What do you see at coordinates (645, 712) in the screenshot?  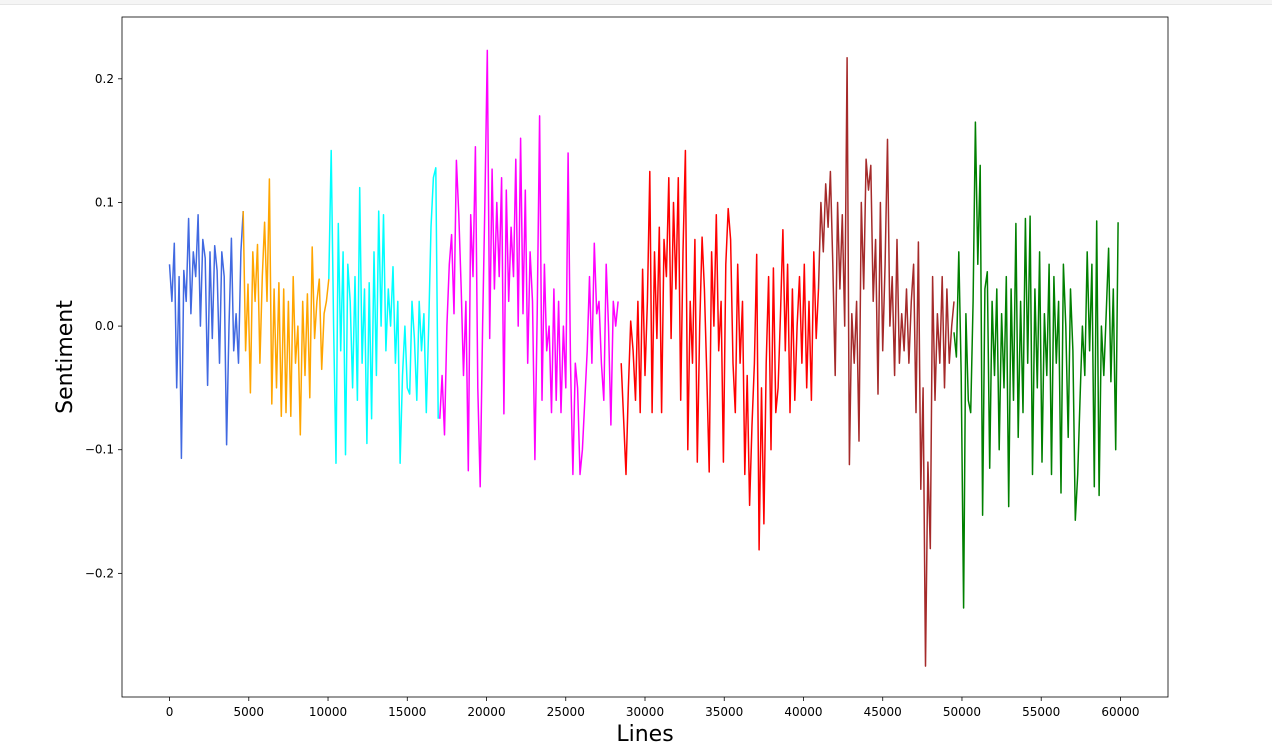 I see `x-tick-label: 30000` at bounding box center [645, 712].